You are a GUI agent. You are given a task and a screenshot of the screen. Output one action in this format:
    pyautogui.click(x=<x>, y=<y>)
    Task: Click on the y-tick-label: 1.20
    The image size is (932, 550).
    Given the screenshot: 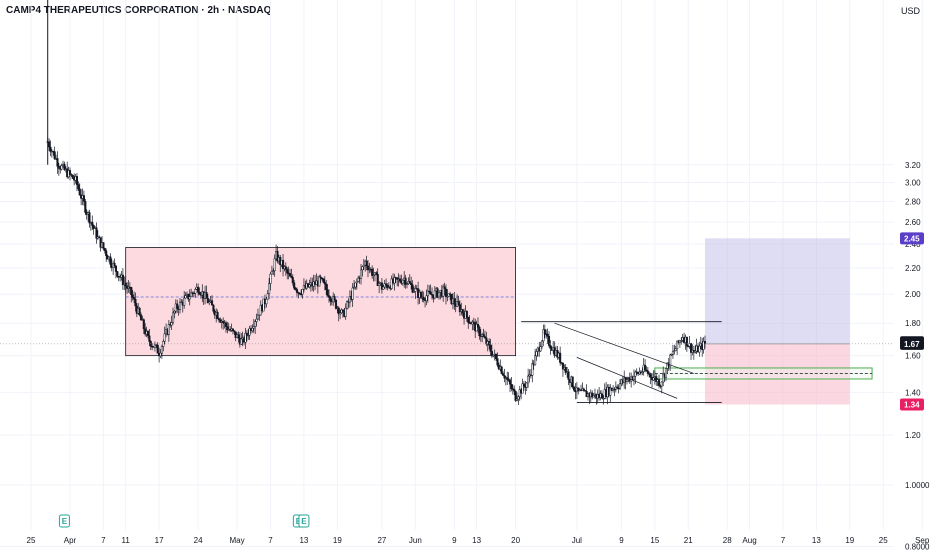 What is the action you would take?
    pyautogui.click(x=913, y=435)
    